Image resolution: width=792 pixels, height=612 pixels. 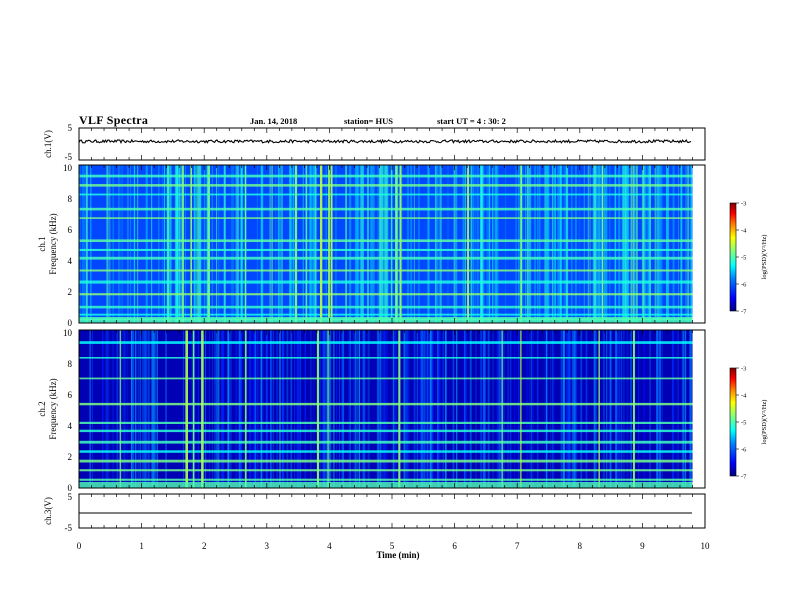 I want to click on ch3-ytick-top: 5, so click(x=70, y=497).